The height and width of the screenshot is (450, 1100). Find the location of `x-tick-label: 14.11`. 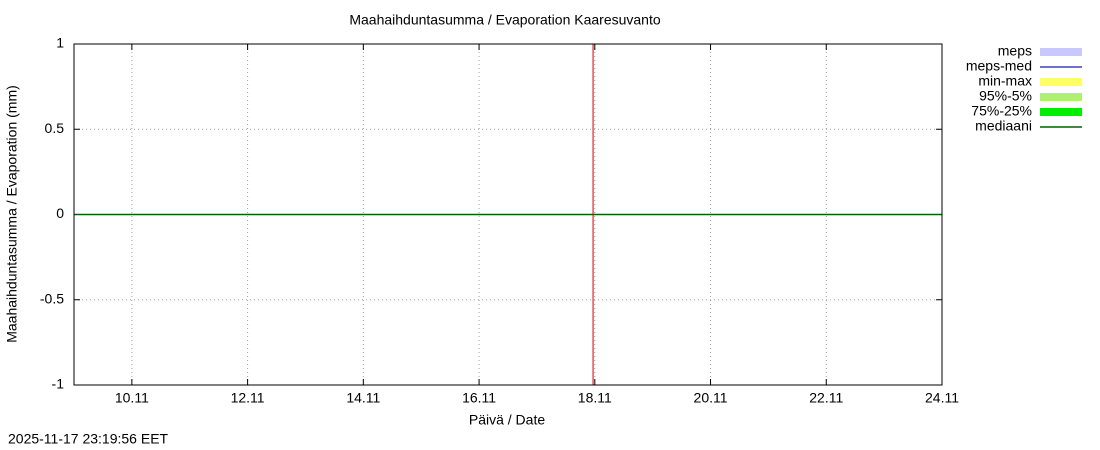

x-tick-label: 14.11 is located at coordinates (363, 398).